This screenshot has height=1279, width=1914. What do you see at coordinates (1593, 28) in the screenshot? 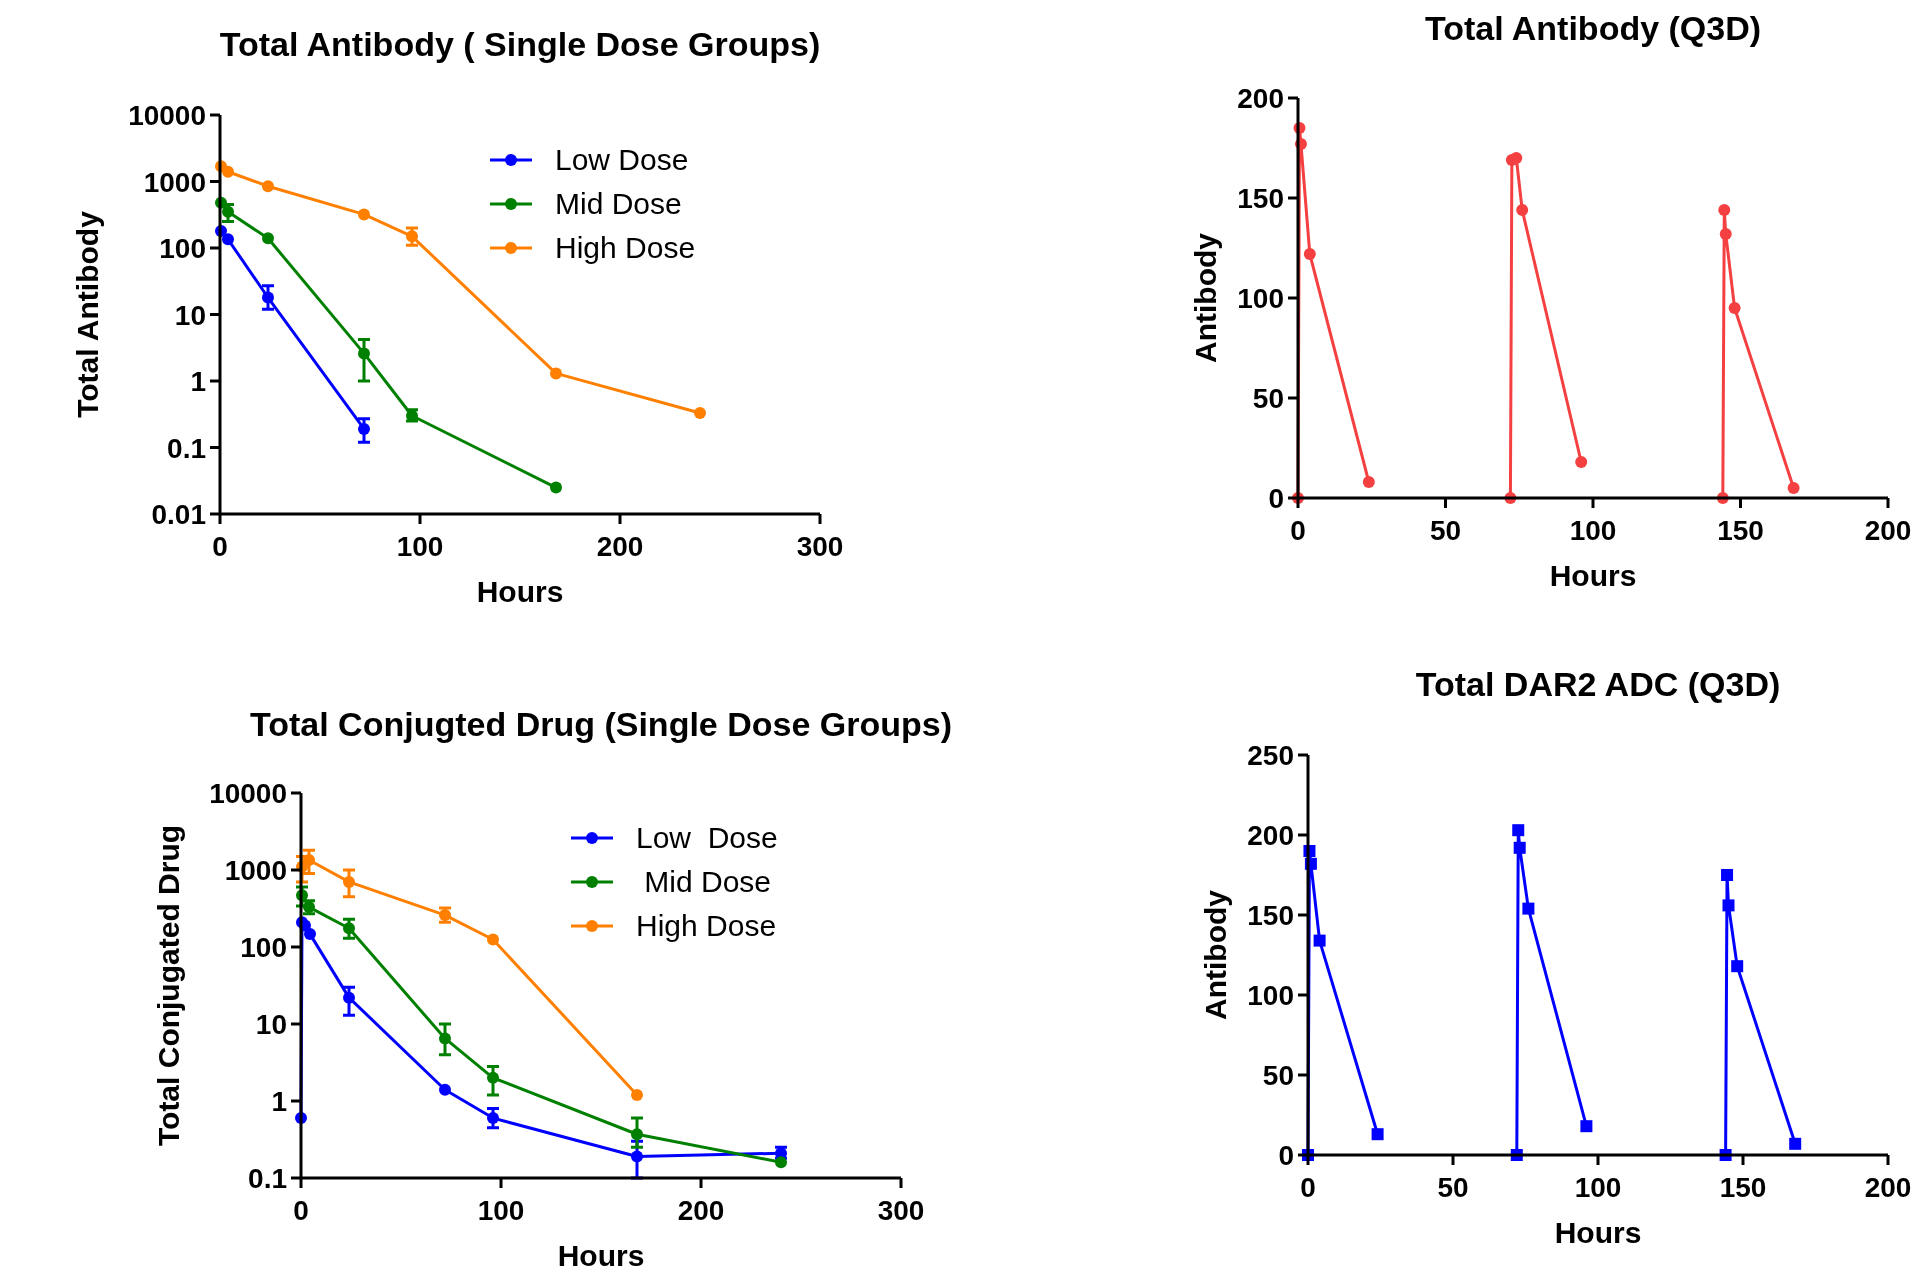
I see `chart-title: Total Antibody (Q3D)` at bounding box center [1593, 28].